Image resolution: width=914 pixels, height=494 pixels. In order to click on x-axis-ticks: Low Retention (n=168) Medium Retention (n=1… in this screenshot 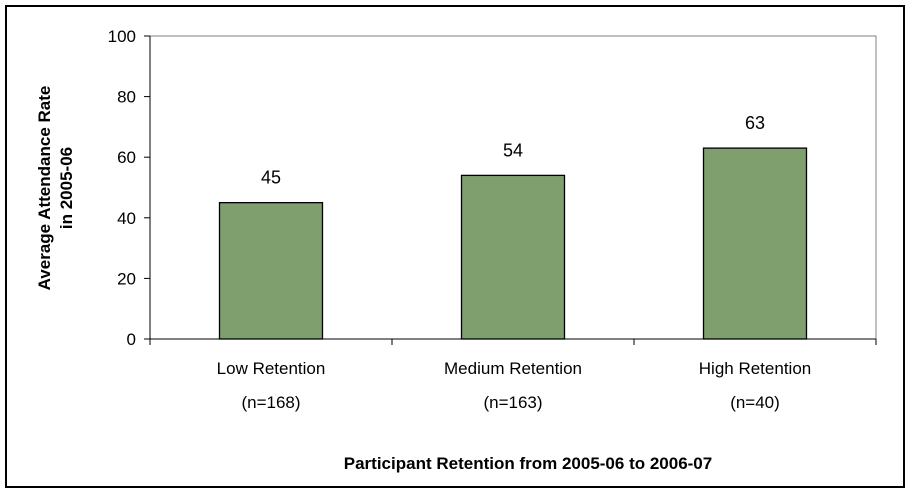, I will do `click(513, 375)`.